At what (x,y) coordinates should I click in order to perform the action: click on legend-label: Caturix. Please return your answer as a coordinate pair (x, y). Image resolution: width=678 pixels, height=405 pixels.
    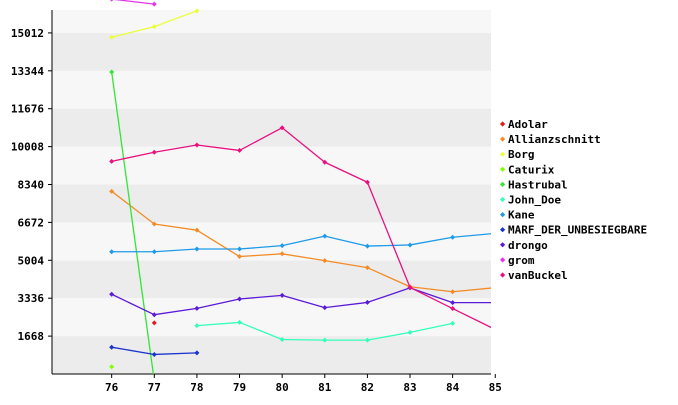
    Looking at the image, I should click on (531, 169).